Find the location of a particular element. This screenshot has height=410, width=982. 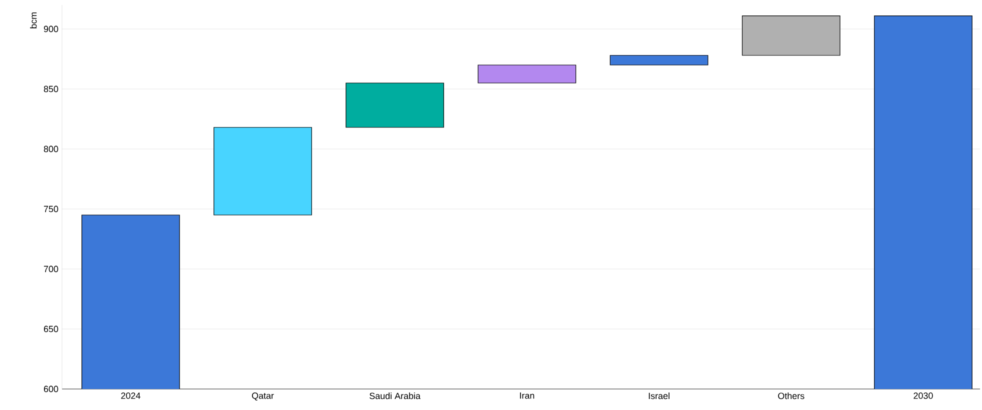

y-tick-label: 750 is located at coordinates (51, 209).